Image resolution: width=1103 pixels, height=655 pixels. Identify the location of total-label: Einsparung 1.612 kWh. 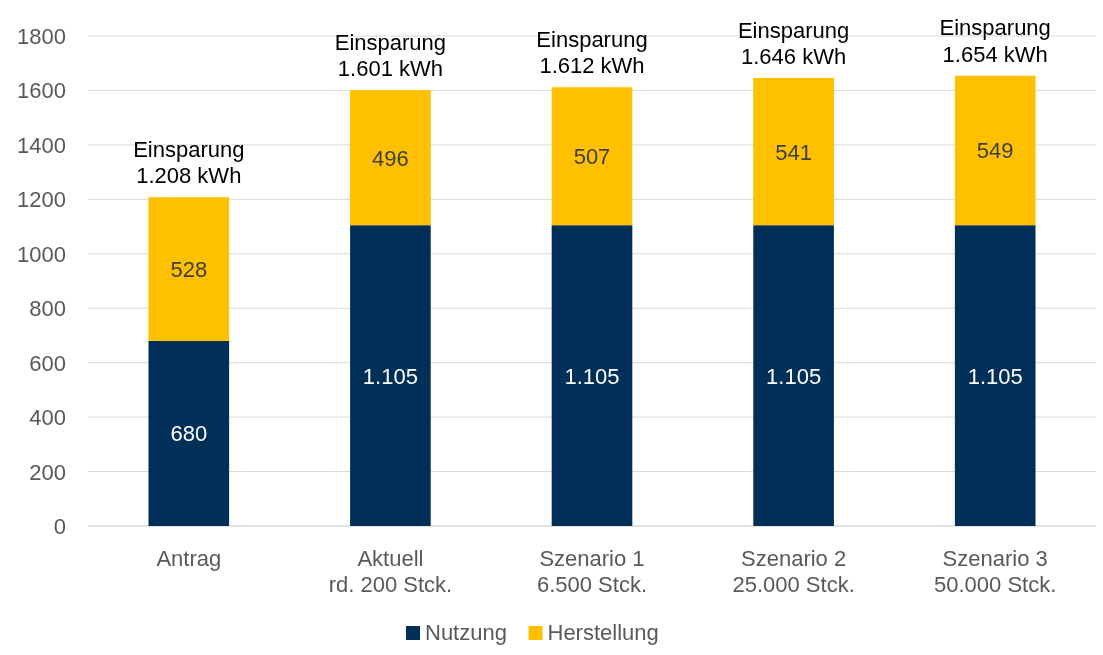
(592, 52).